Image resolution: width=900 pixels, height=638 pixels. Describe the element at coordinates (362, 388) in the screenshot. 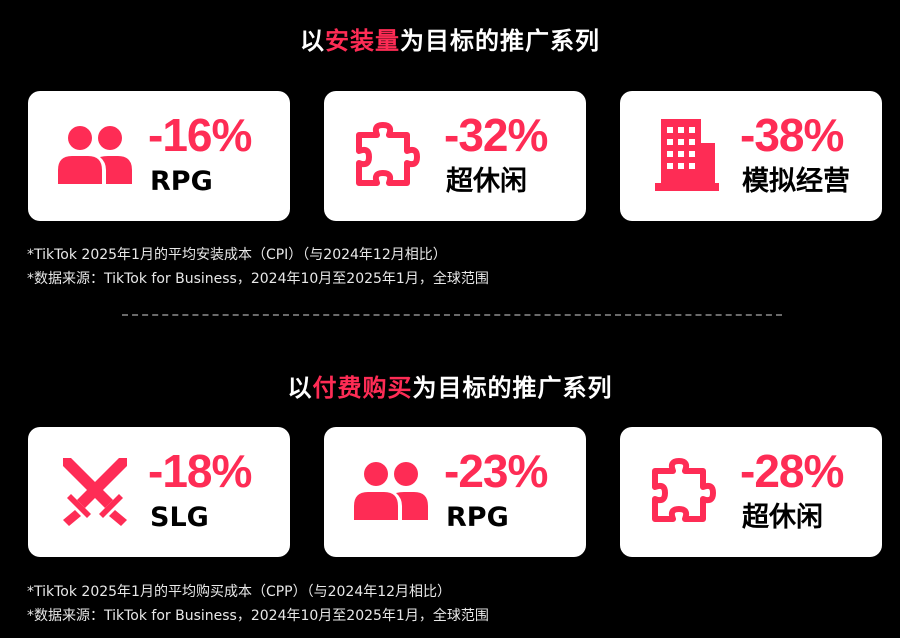

I see `title-highlight: 付费购买` at that location.